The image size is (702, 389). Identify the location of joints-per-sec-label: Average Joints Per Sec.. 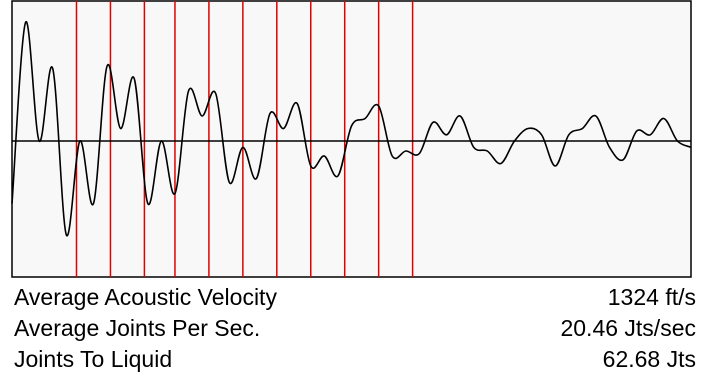
(137, 328).